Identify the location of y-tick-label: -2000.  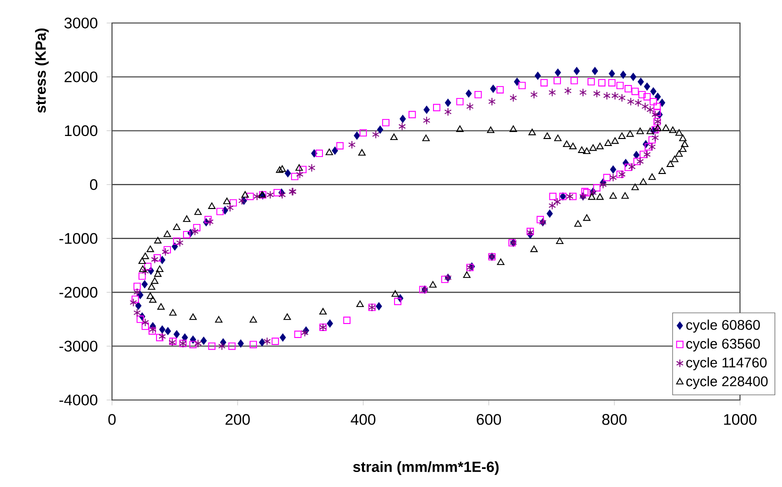
(78, 292).